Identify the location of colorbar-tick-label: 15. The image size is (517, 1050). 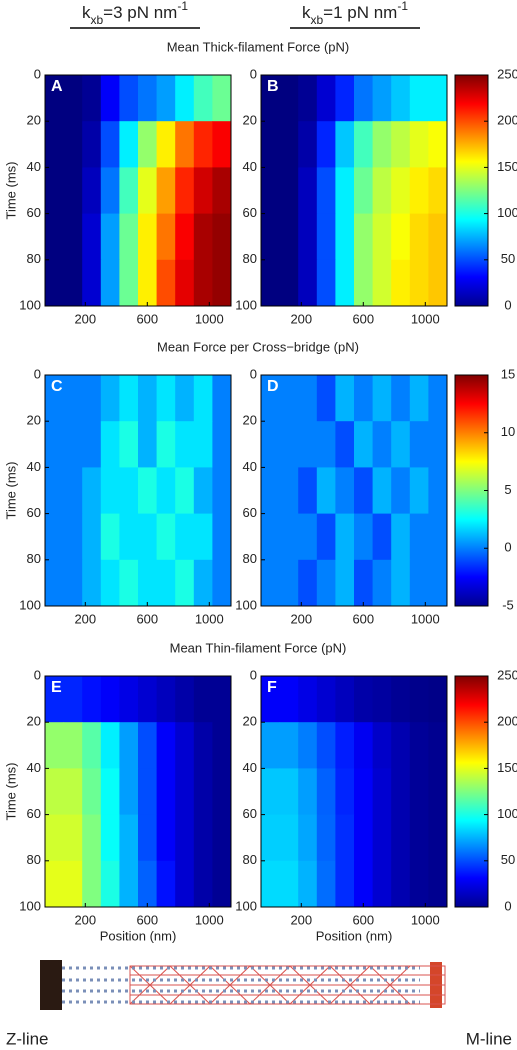
(508, 373).